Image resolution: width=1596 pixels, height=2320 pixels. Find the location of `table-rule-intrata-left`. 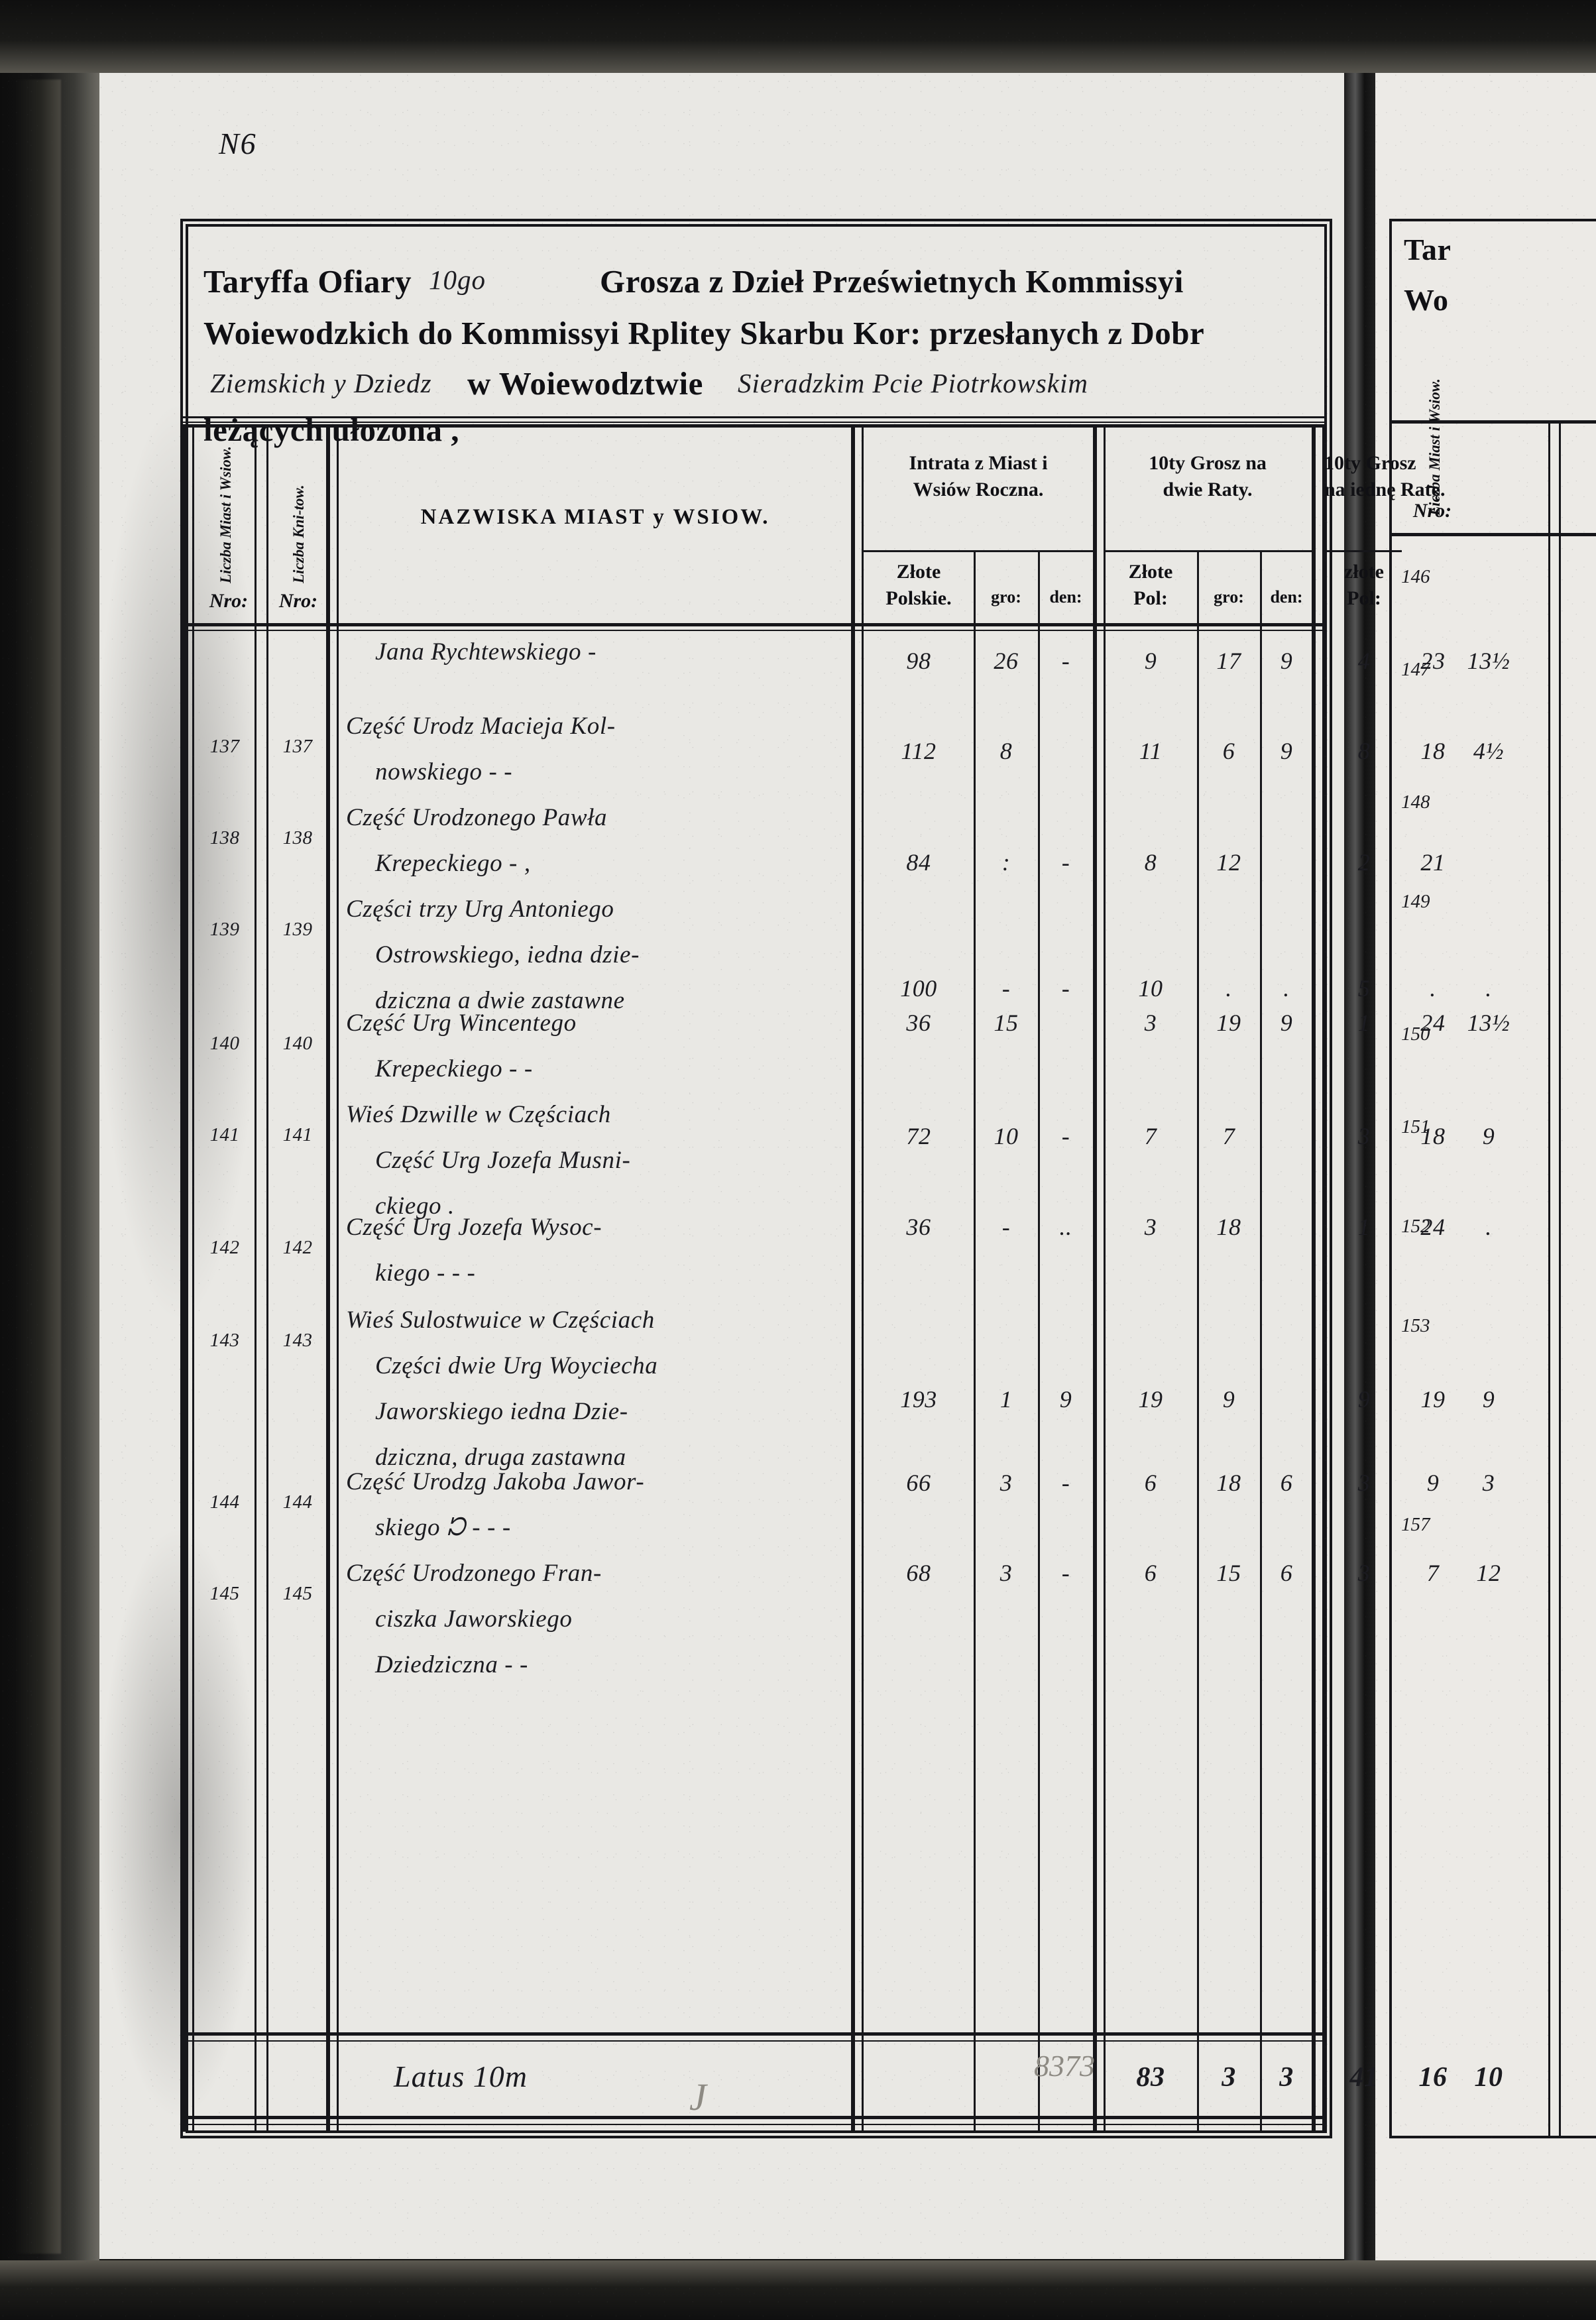

table-rule-intrata-left is located at coordinates (863, 1278).